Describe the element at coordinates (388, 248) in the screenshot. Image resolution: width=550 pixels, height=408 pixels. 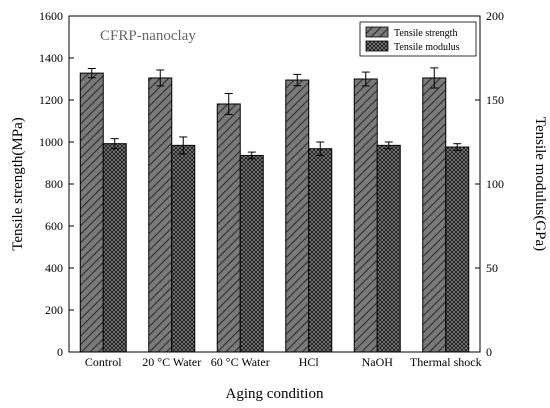
I see `bar-tensile-modulus-naoh` at that location.